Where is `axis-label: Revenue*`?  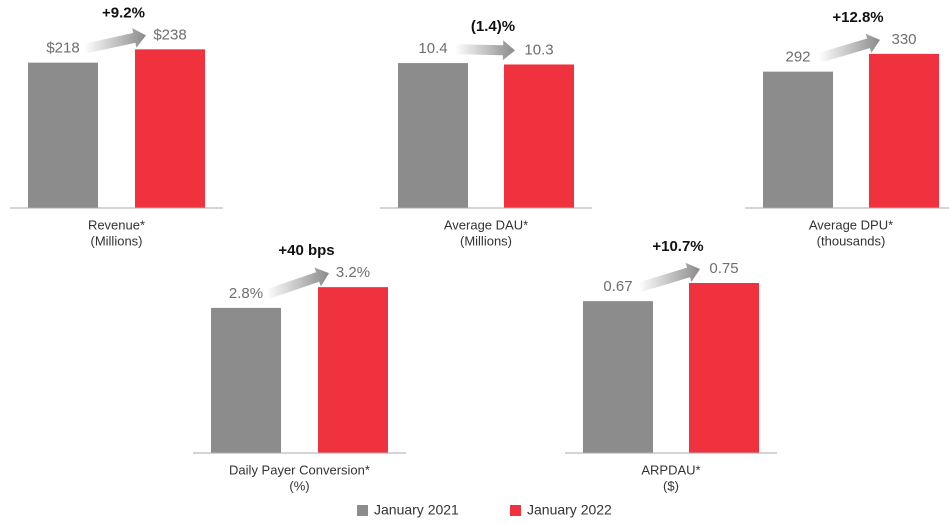 axis-label: Revenue* is located at coordinates (116, 224).